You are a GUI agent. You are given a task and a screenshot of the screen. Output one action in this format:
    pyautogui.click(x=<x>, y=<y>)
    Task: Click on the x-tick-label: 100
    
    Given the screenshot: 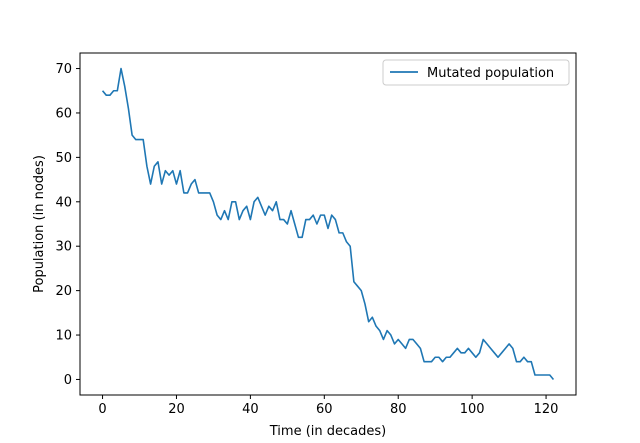 What is the action you would take?
    pyautogui.click(x=472, y=409)
    